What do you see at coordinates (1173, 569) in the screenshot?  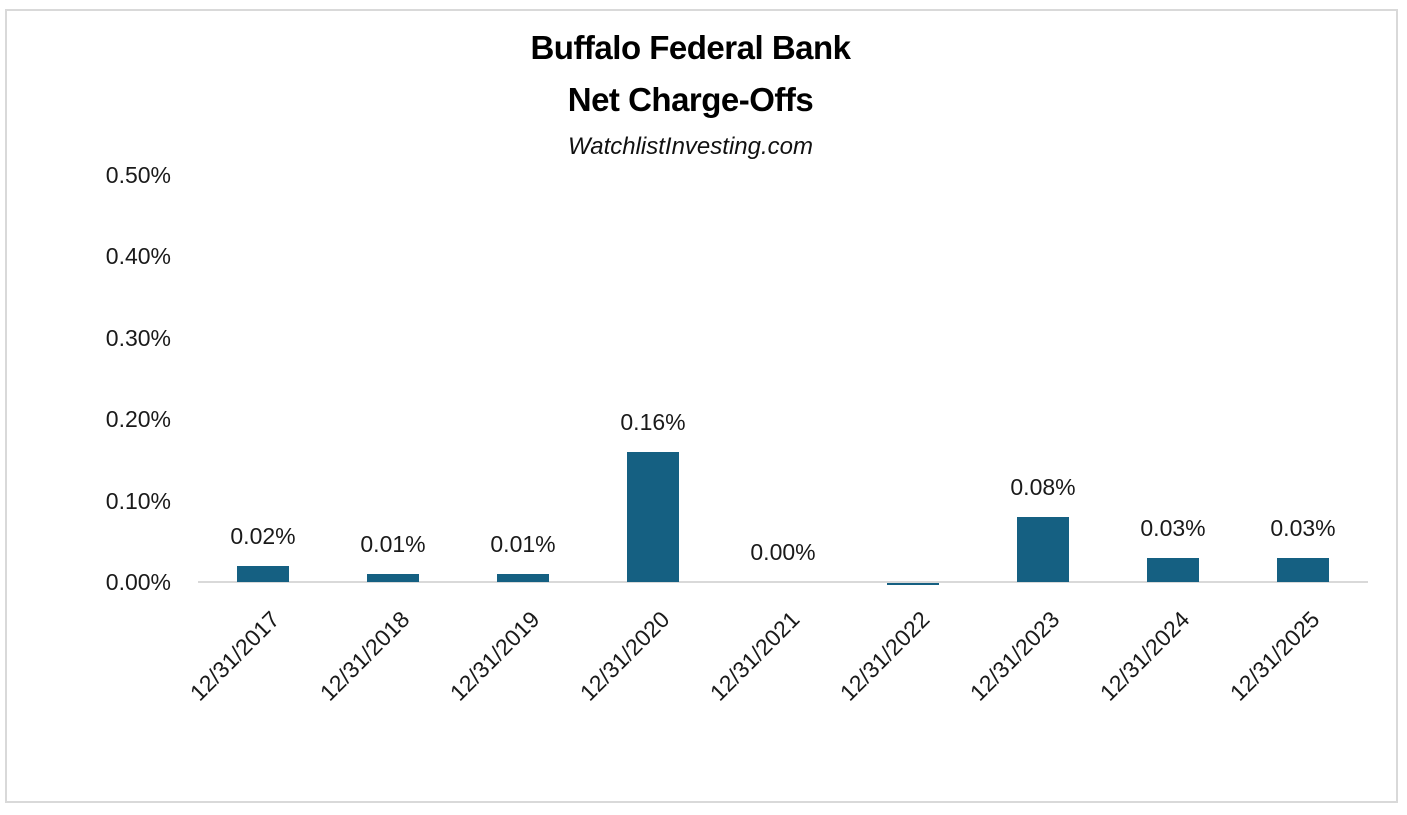 I see `bar-2024` at bounding box center [1173, 569].